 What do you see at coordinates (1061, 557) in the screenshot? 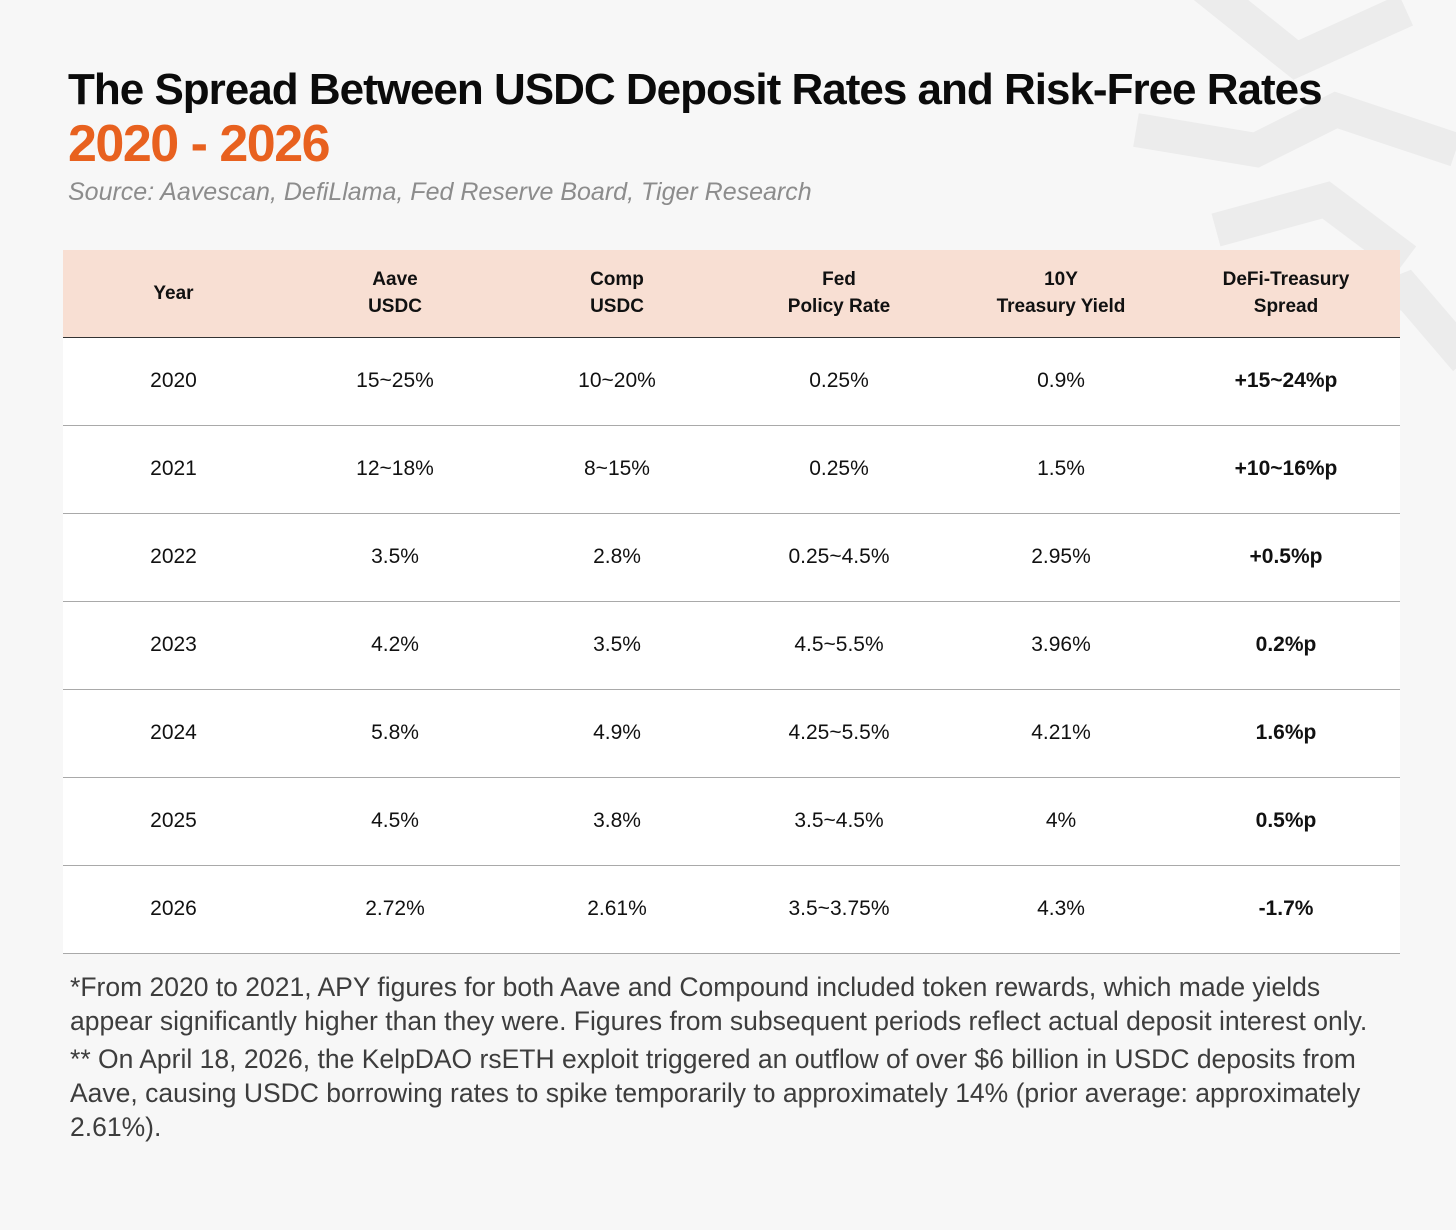
I see `table-cell: 2.95%` at bounding box center [1061, 557].